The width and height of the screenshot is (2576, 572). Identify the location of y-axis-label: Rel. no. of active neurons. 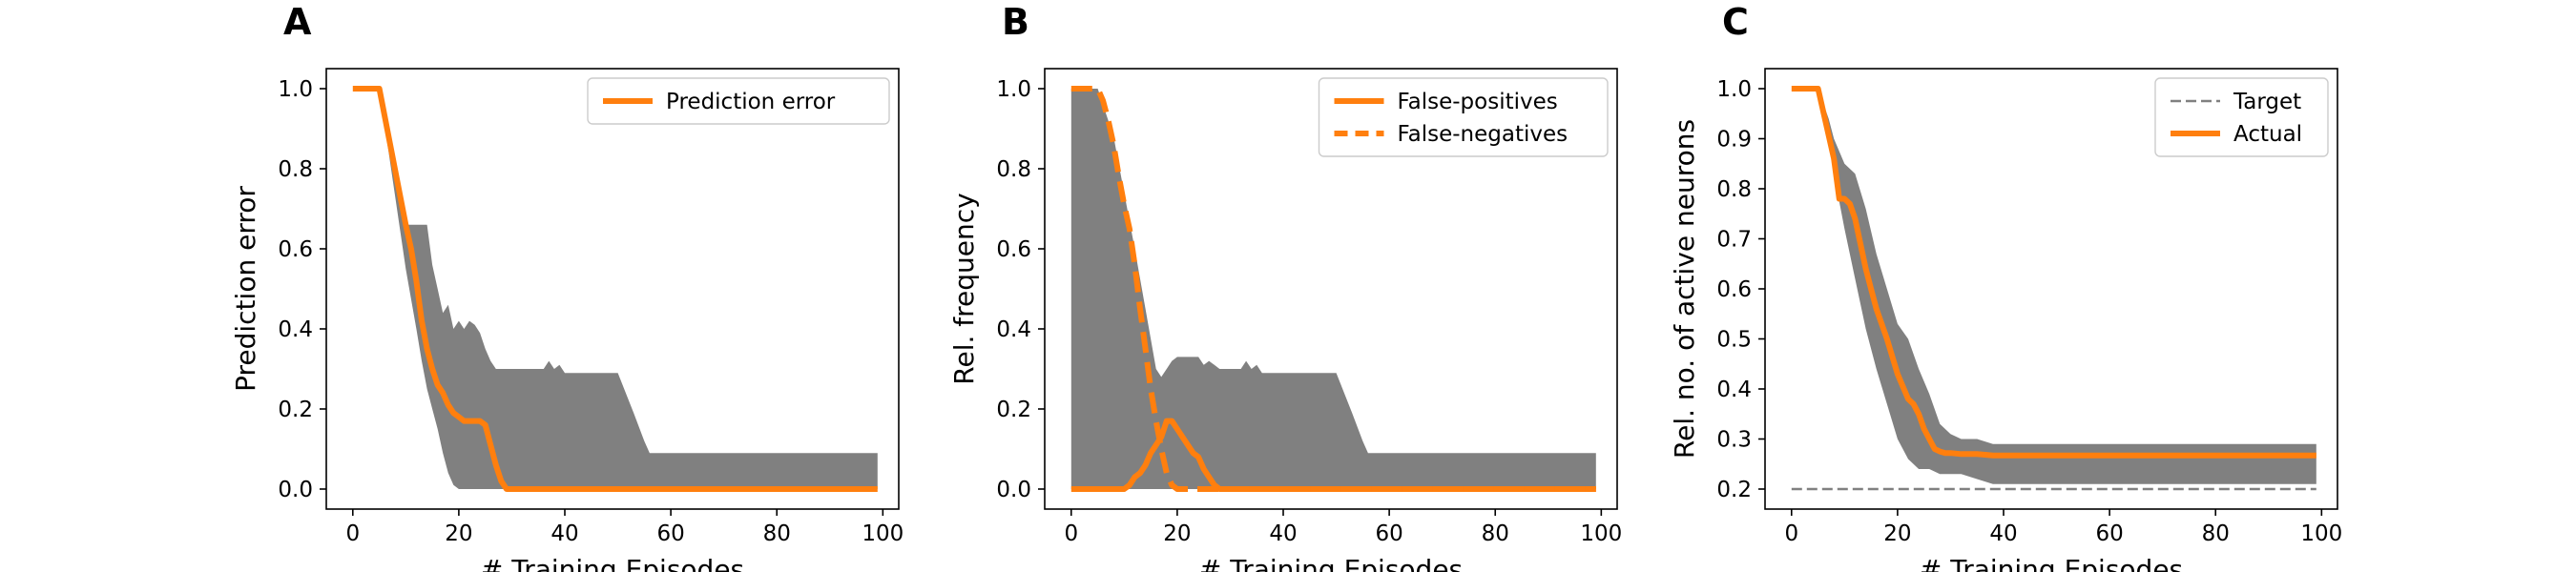
(1684, 289).